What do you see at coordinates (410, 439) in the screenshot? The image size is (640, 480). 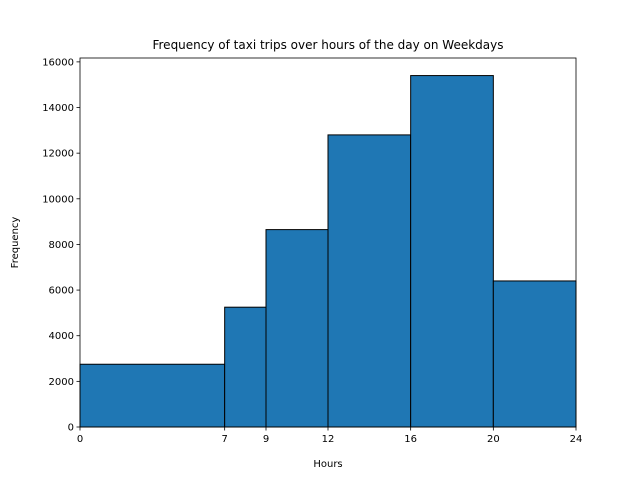 I see `x-tick-label: 16` at bounding box center [410, 439].